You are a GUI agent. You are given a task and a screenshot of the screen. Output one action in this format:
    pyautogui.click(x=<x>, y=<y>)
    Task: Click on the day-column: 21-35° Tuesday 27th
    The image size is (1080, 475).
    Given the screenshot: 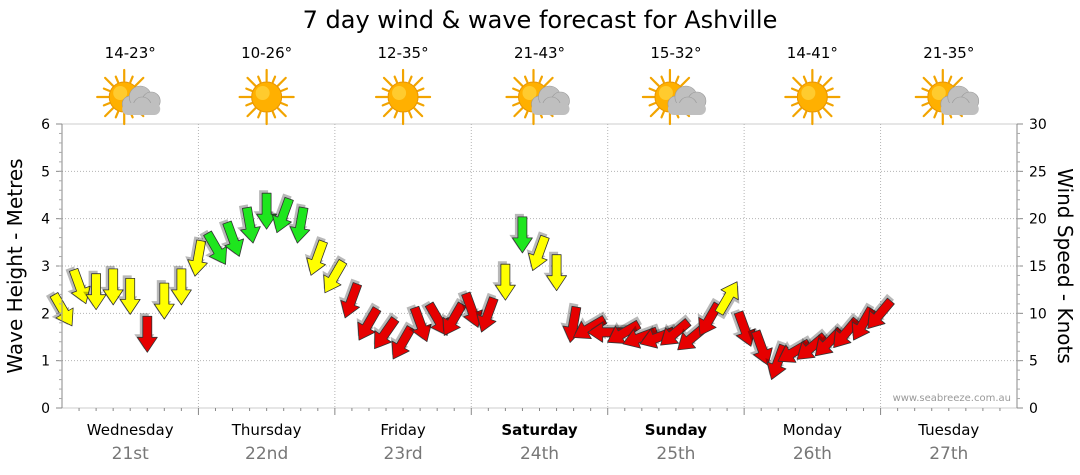 What is the action you would take?
    pyautogui.click(x=947, y=254)
    